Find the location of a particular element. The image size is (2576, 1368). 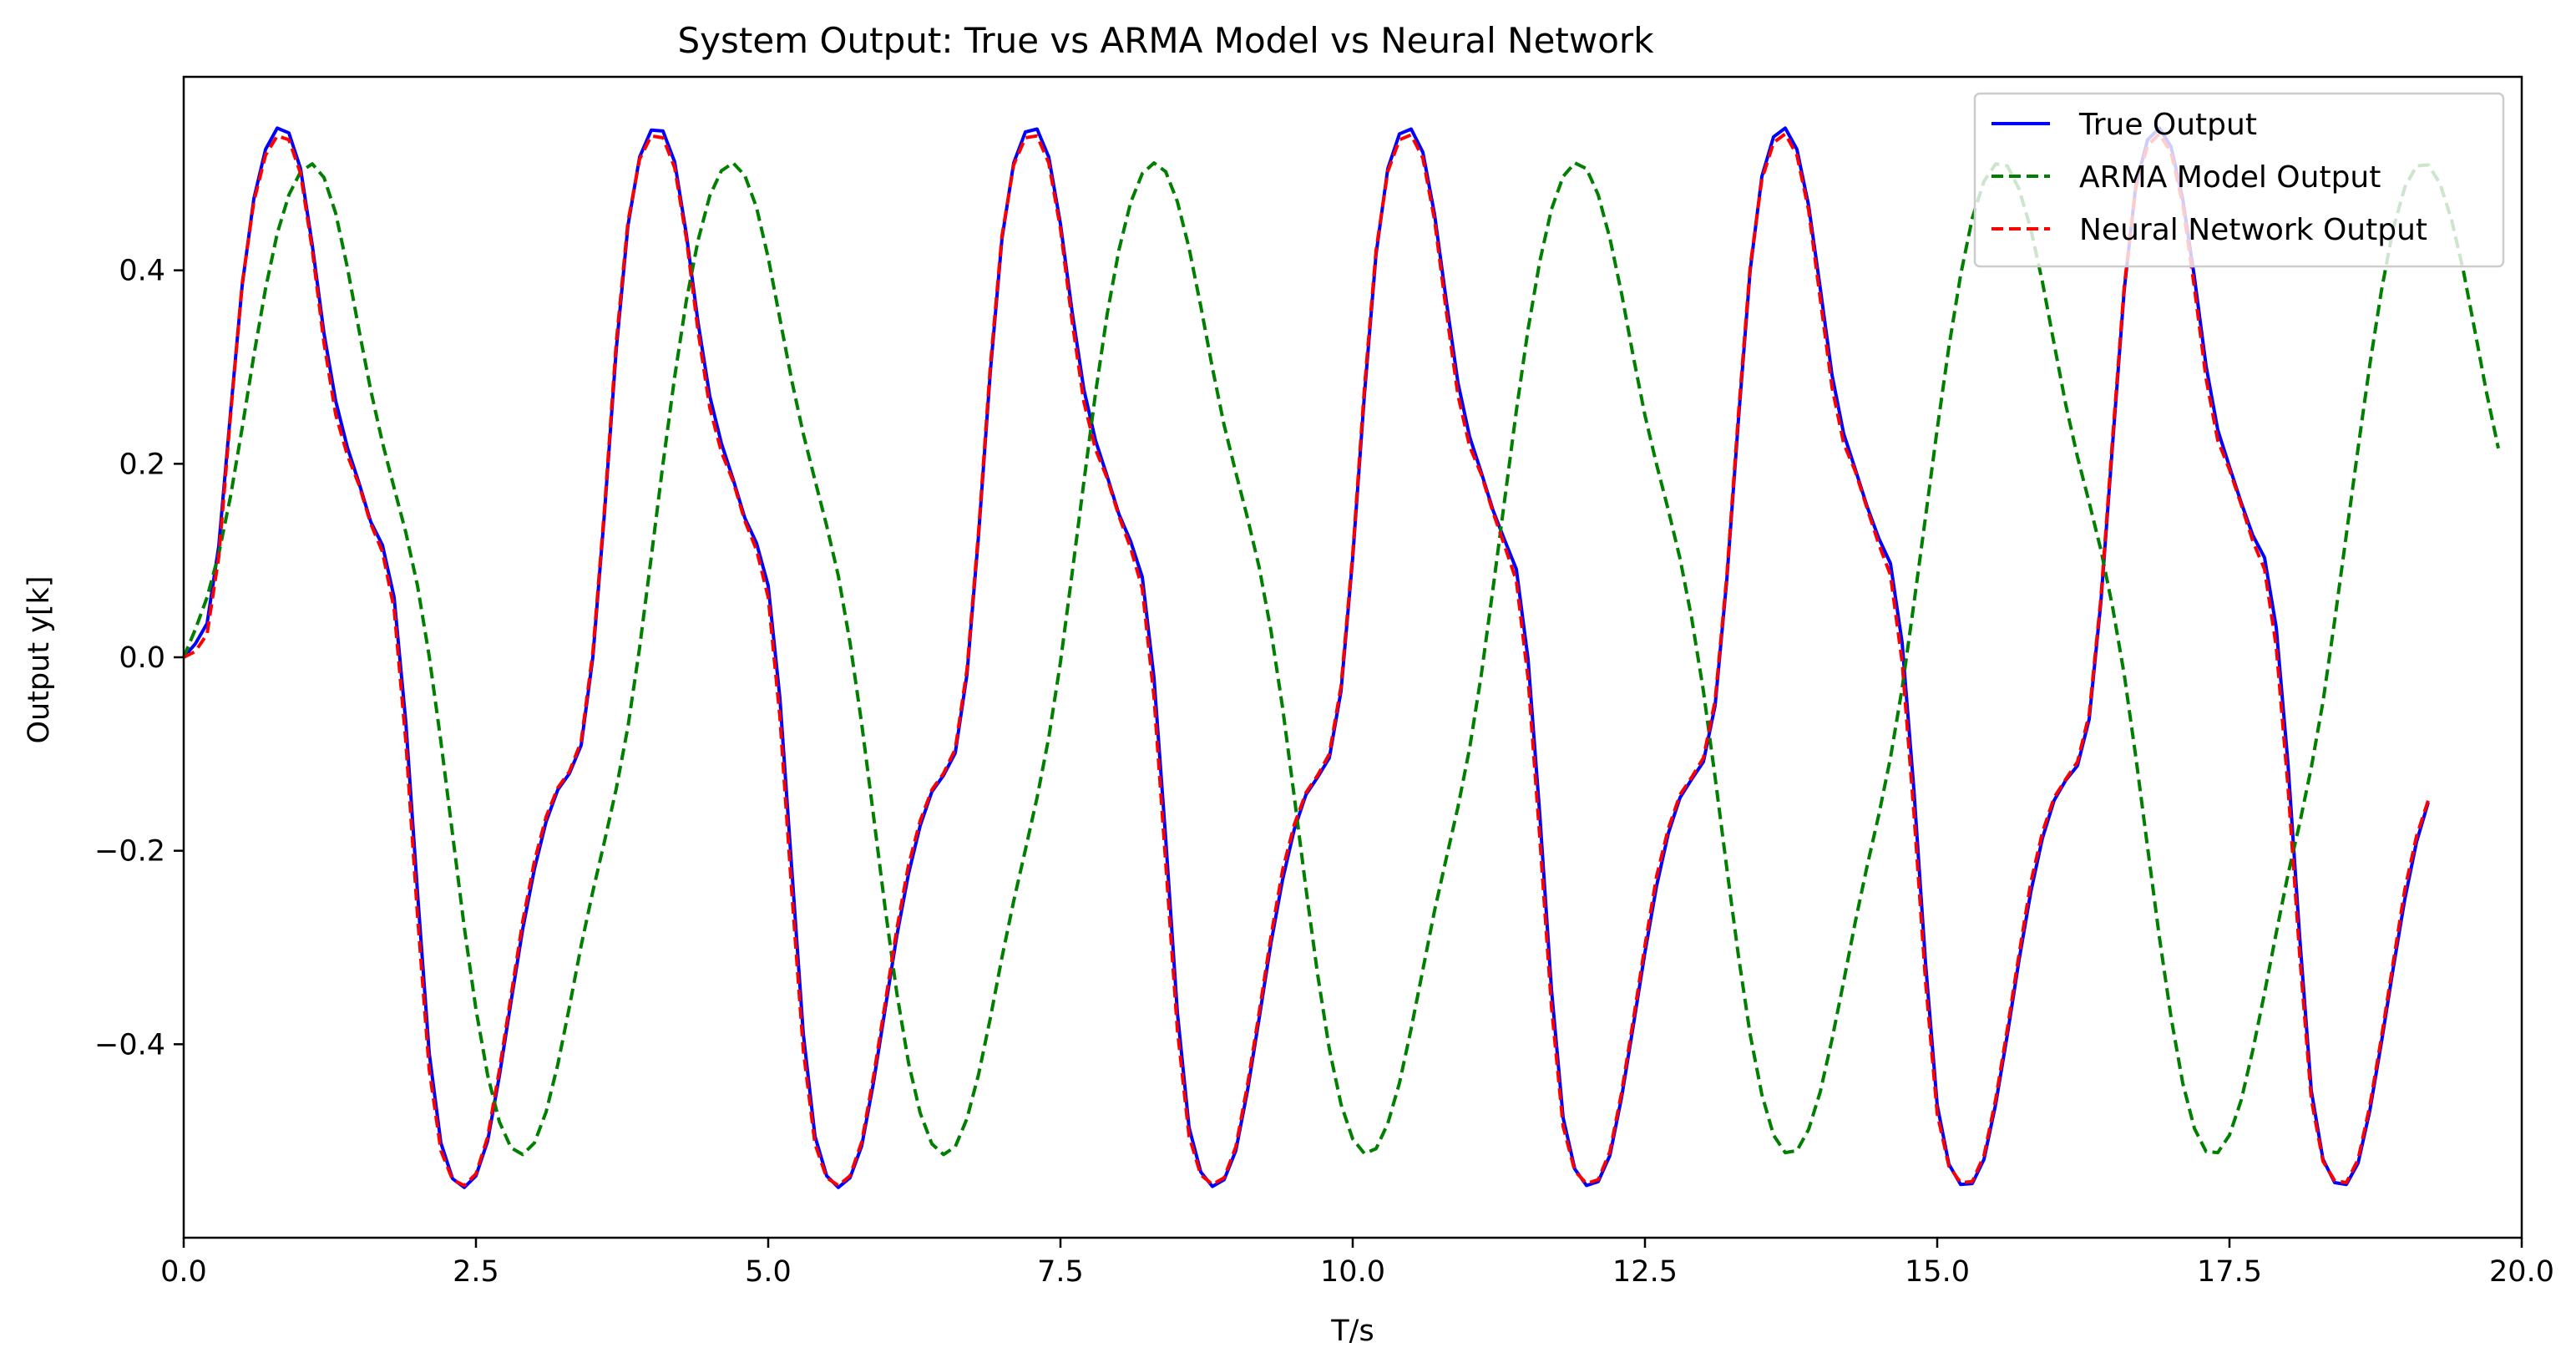

y-tick-label: −0.4 is located at coordinates (129, 1044).